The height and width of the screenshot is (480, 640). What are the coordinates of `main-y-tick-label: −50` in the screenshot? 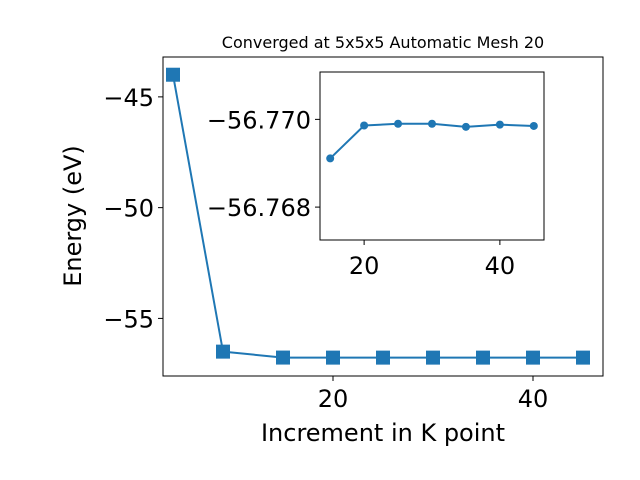 It's located at (128, 209).